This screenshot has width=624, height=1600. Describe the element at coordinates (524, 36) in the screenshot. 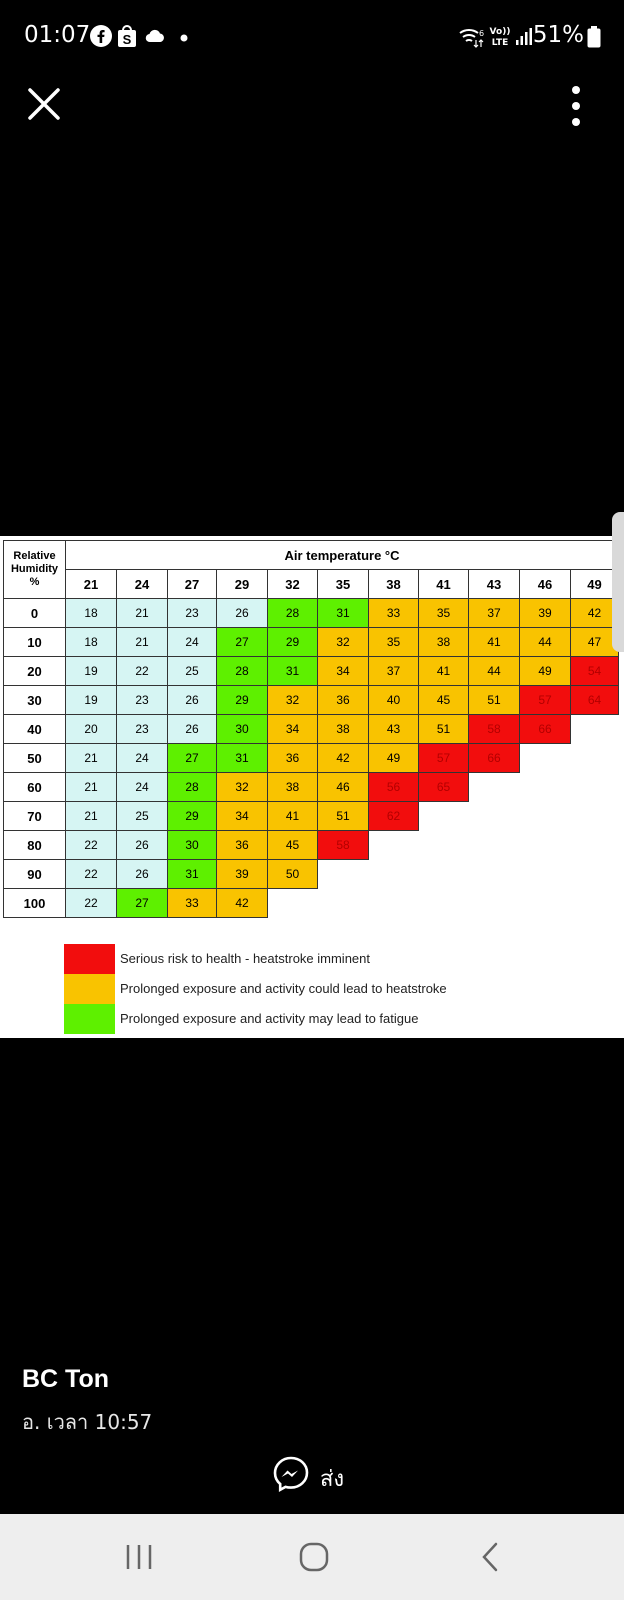

I see `signal-icon` at that location.